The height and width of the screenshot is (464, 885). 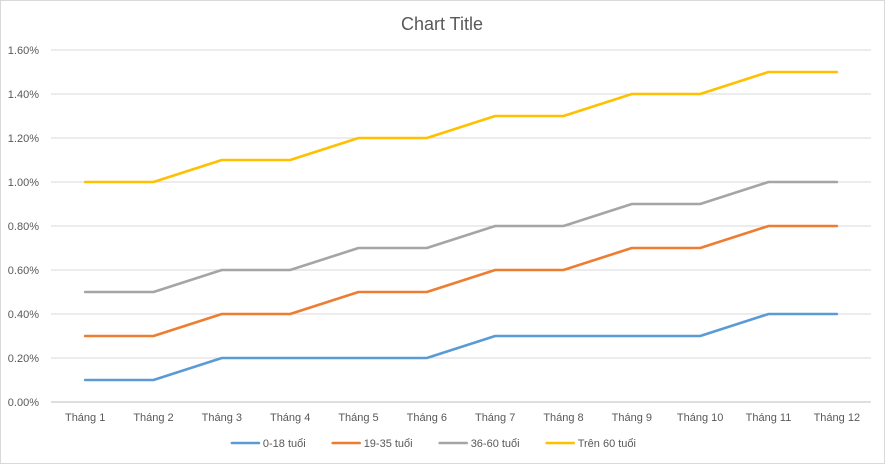 What do you see at coordinates (769, 418) in the screenshot?
I see `x-tick-label: Tháng 11` at bounding box center [769, 418].